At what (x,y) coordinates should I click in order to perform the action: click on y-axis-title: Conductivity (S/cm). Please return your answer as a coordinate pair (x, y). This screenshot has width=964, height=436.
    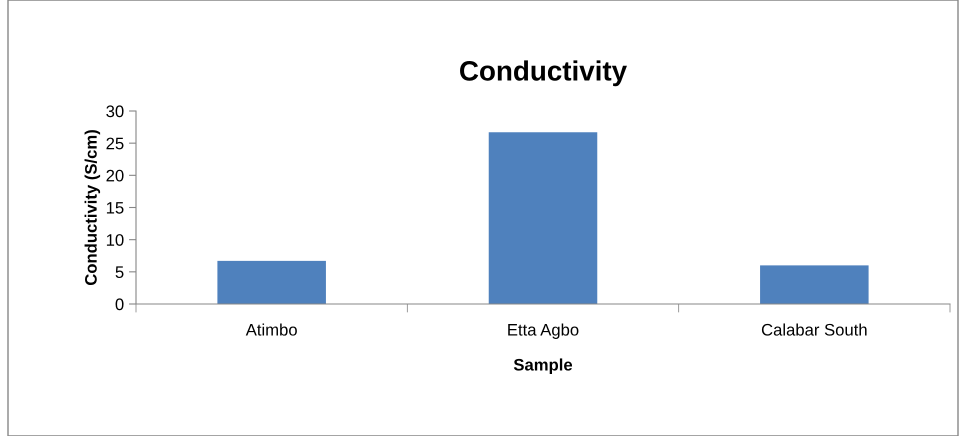
    Looking at the image, I should click on (92, 208).